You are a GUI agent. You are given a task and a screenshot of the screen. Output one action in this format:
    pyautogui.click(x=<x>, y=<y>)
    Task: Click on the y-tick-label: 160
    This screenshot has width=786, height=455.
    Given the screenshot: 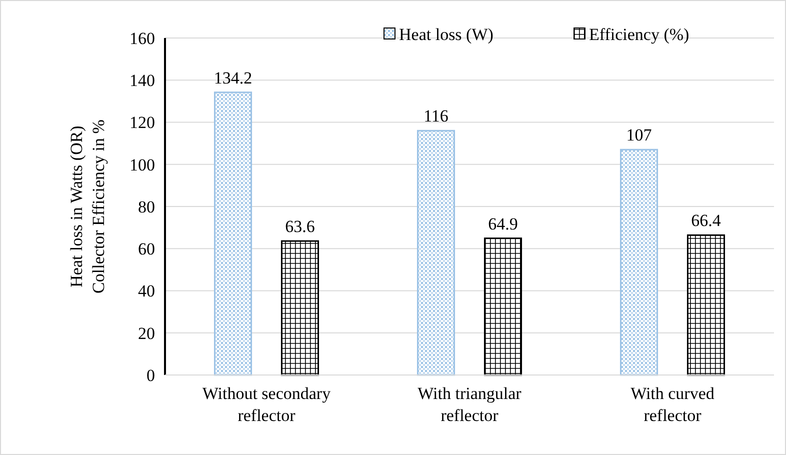 What is the action you would take?
    pyautogui.click(x=142, y=38)
    